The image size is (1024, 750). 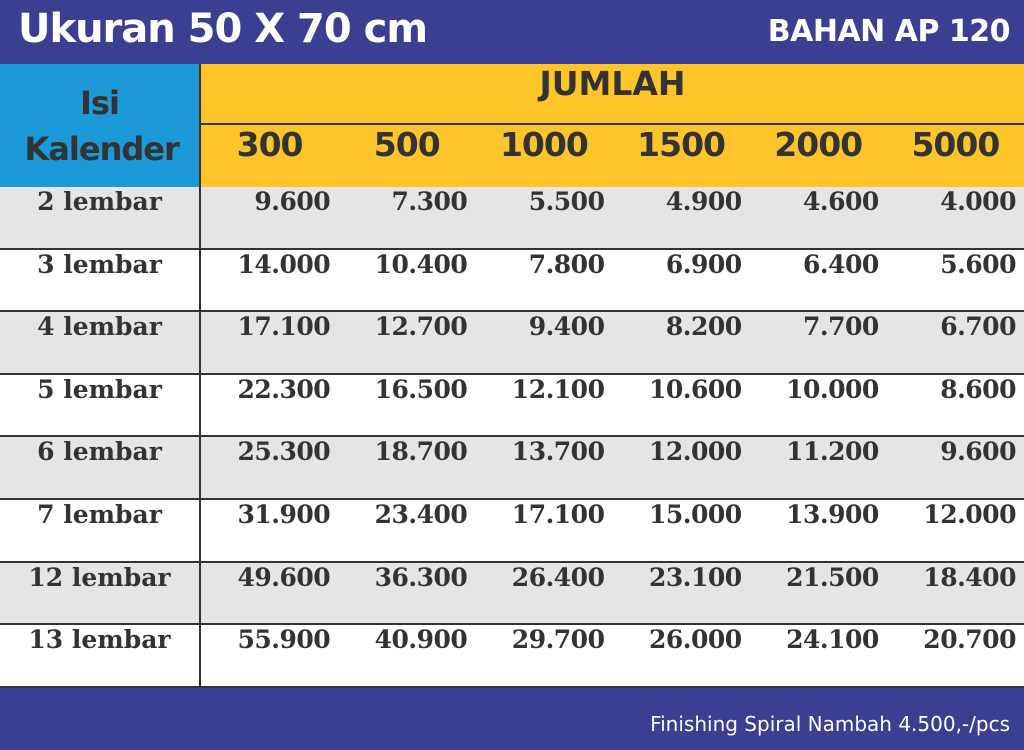 What do you see at coordinates (566, 201) in the screenshot?
I see `price-cell: 5.500` at bounding box center [566, 201].